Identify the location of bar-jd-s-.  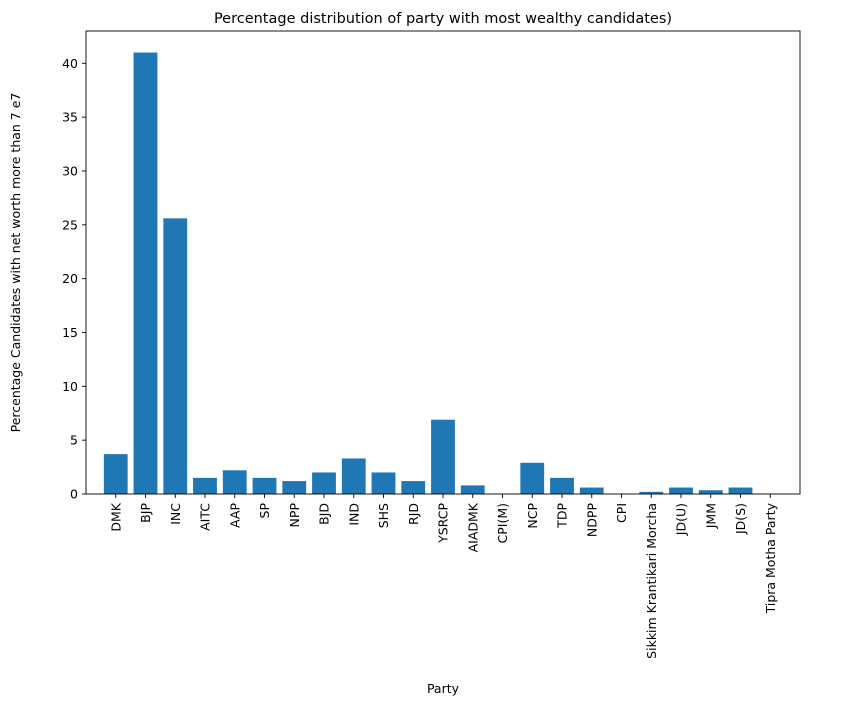
(740, 490).